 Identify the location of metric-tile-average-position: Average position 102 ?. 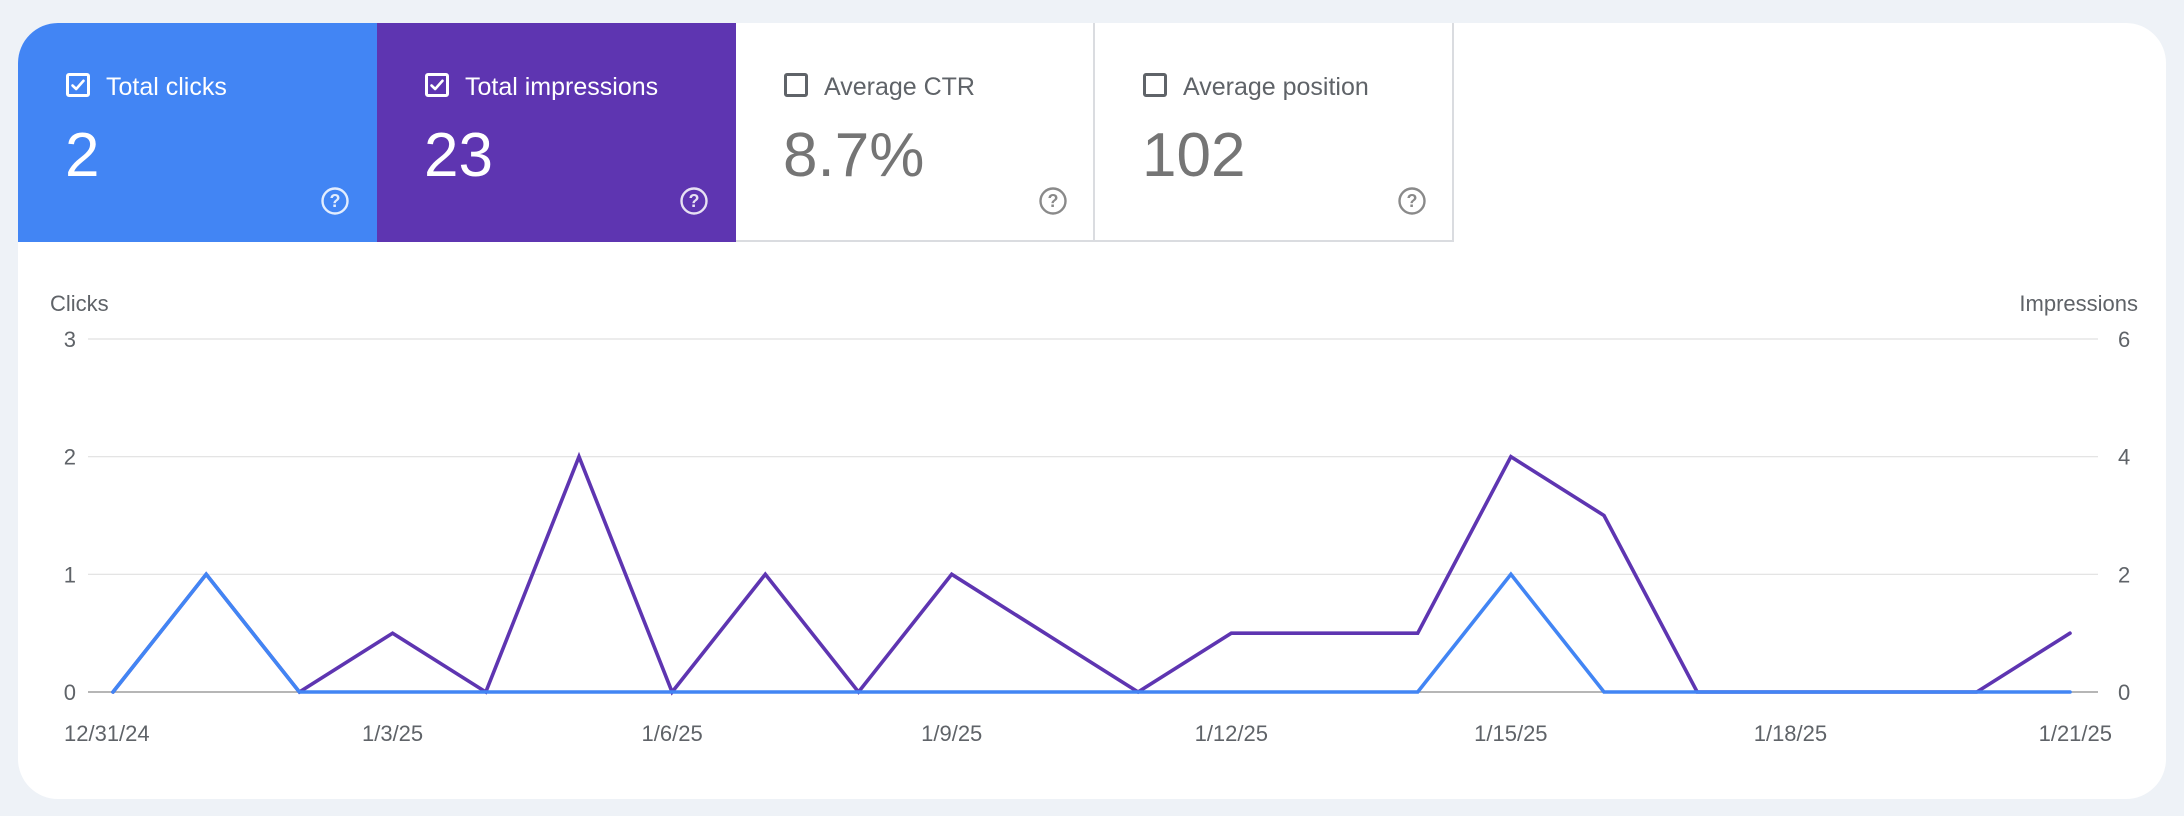
(1274, 132).